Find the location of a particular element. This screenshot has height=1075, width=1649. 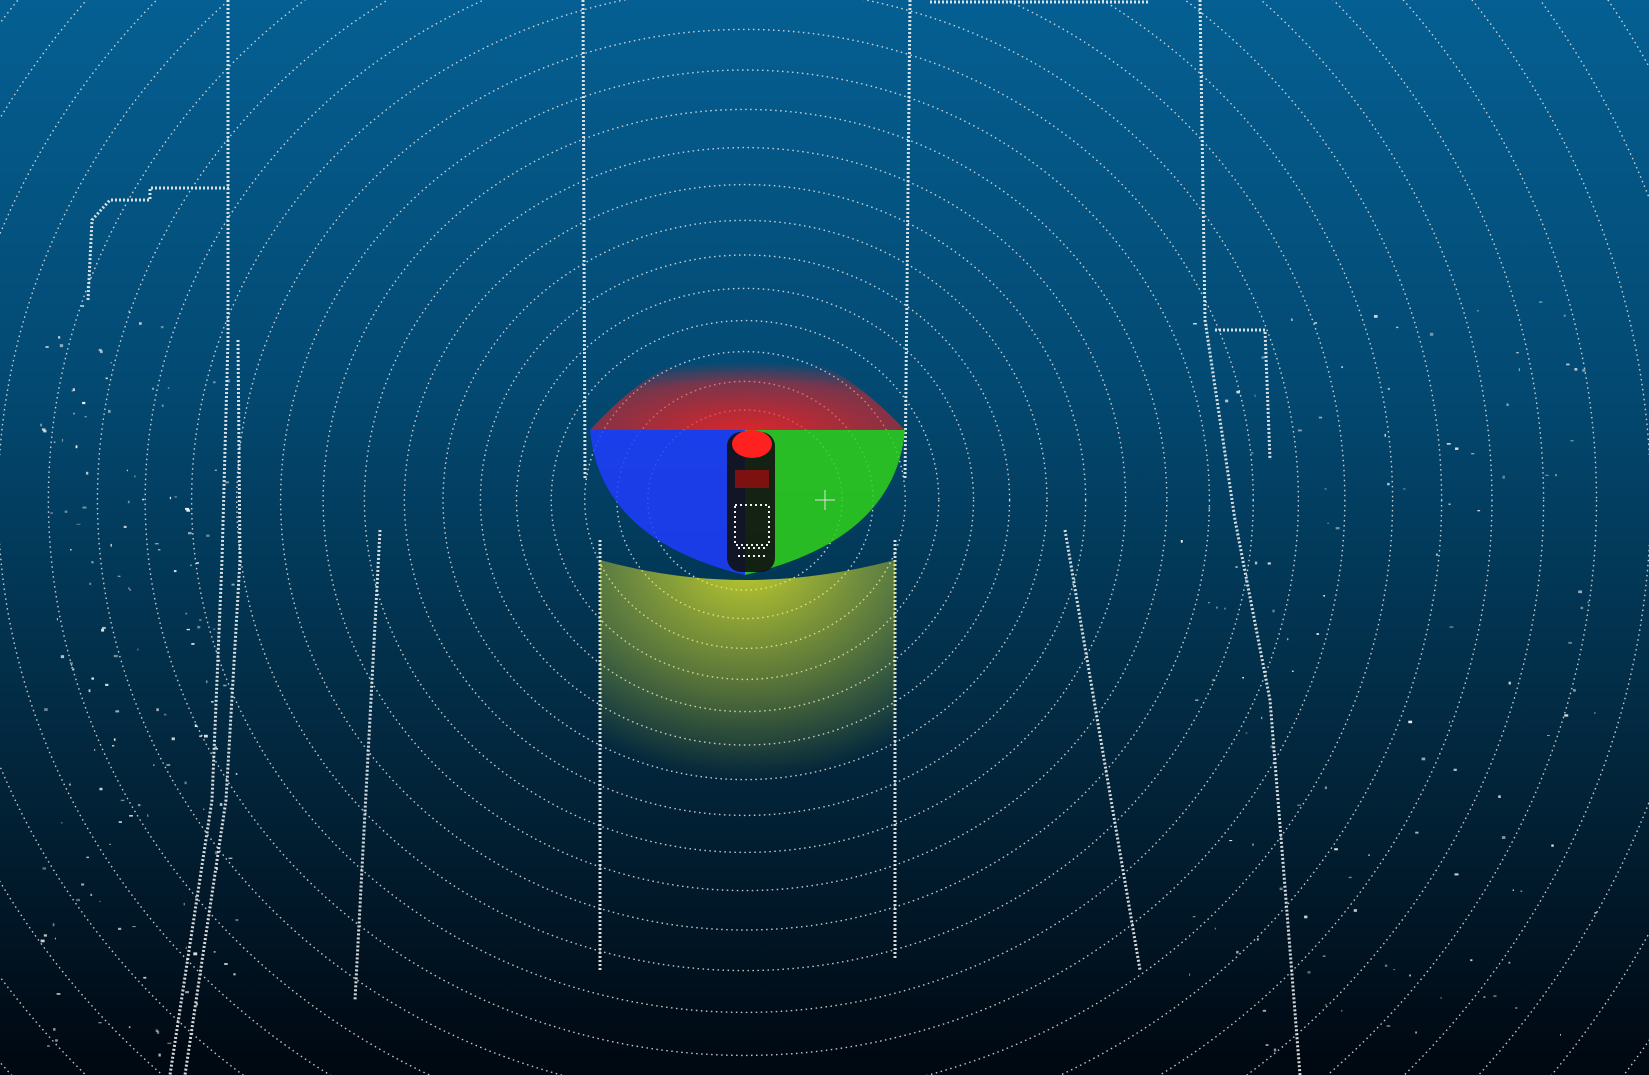

right-curb is located at coordinates (1250, 537).